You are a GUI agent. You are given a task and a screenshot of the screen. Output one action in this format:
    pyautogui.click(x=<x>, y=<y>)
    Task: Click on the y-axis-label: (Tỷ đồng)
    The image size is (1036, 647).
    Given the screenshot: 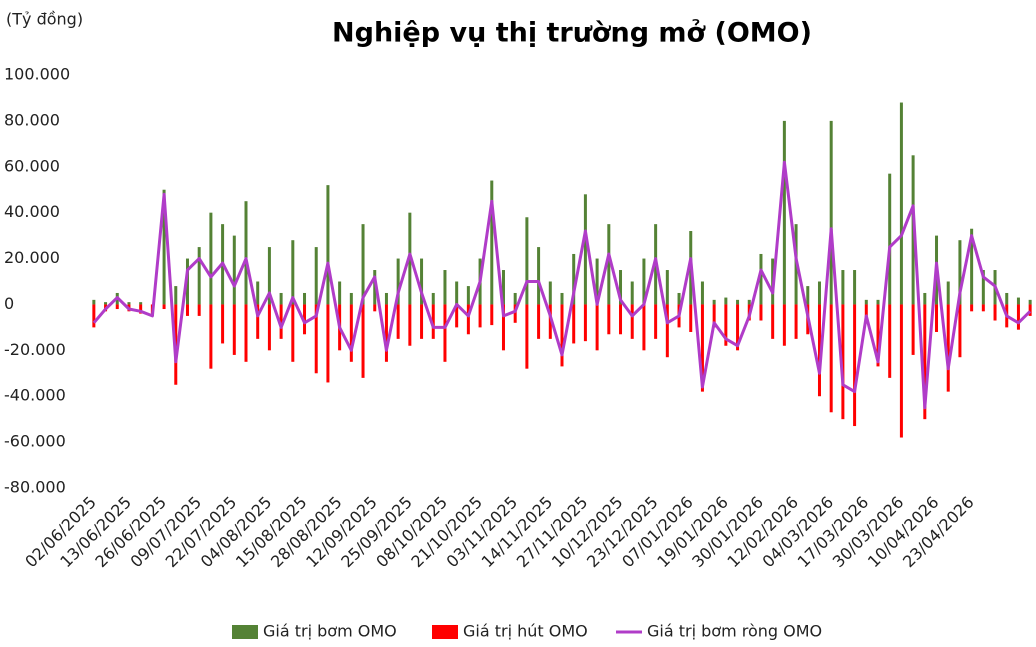 What is the action you would take?
    pyautogui.click(x=44, y=19)
    